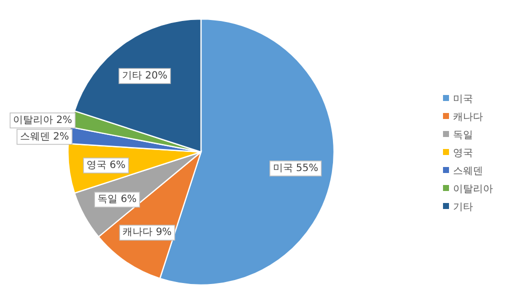 This screenshot has height=296, width=513. What do you see at coordinates (147, 232) in the screenshot?
I see `data-label: 캐나다 9%` at bounding box center [147, 232].